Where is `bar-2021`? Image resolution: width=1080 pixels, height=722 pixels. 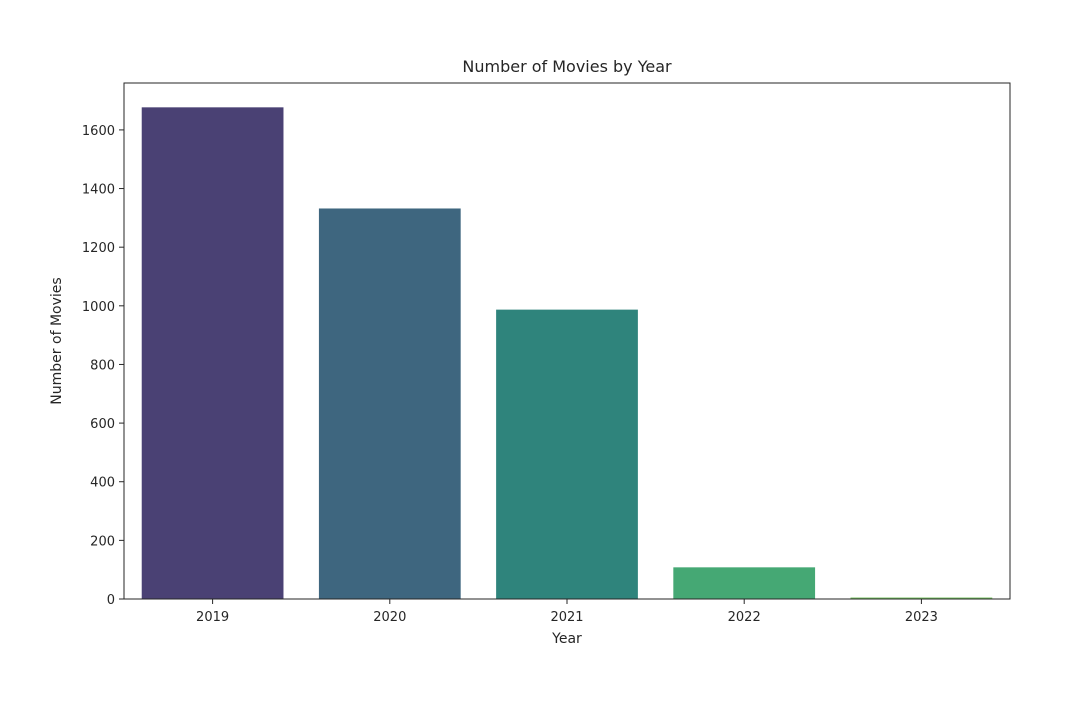 bar-2021 is located at coordinates (567, 454).